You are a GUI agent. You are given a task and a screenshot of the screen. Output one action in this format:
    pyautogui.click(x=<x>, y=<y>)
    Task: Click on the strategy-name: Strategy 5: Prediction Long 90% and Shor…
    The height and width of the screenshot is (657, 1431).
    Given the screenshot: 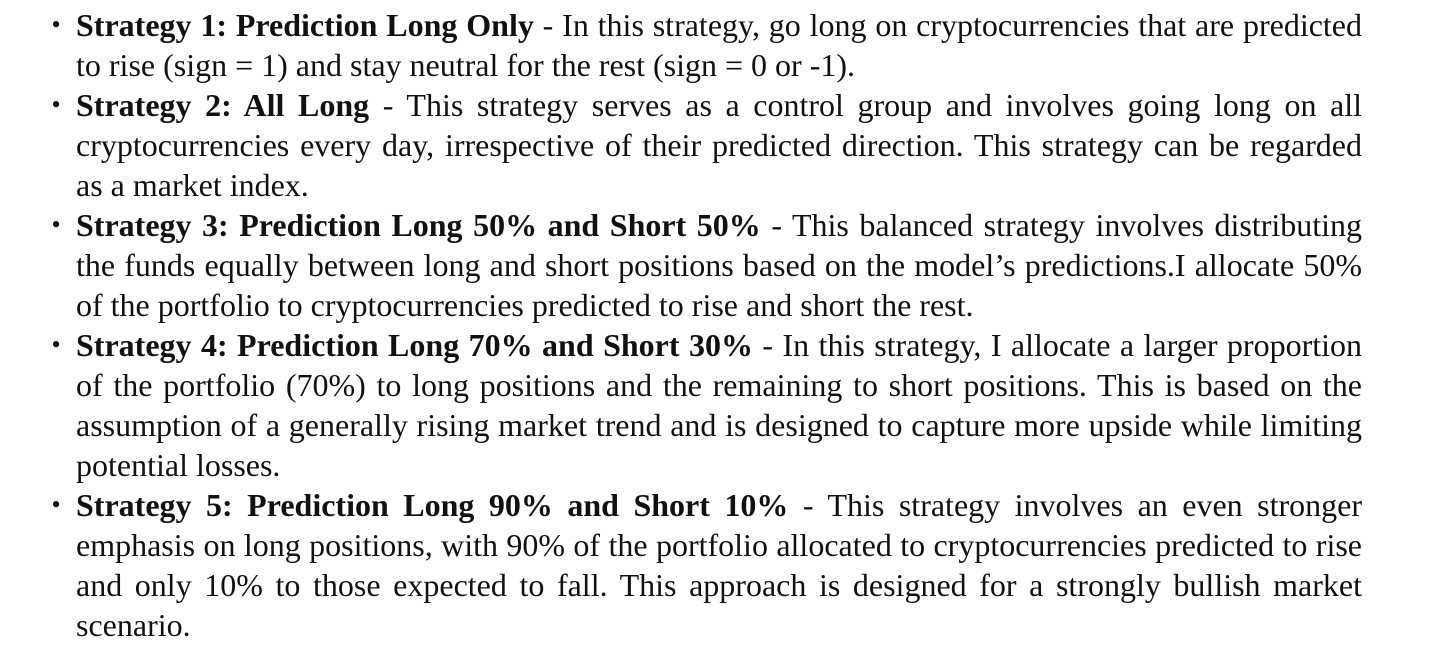 What is the action you would take?
    pyautogui.click(x=432, y=505)
    